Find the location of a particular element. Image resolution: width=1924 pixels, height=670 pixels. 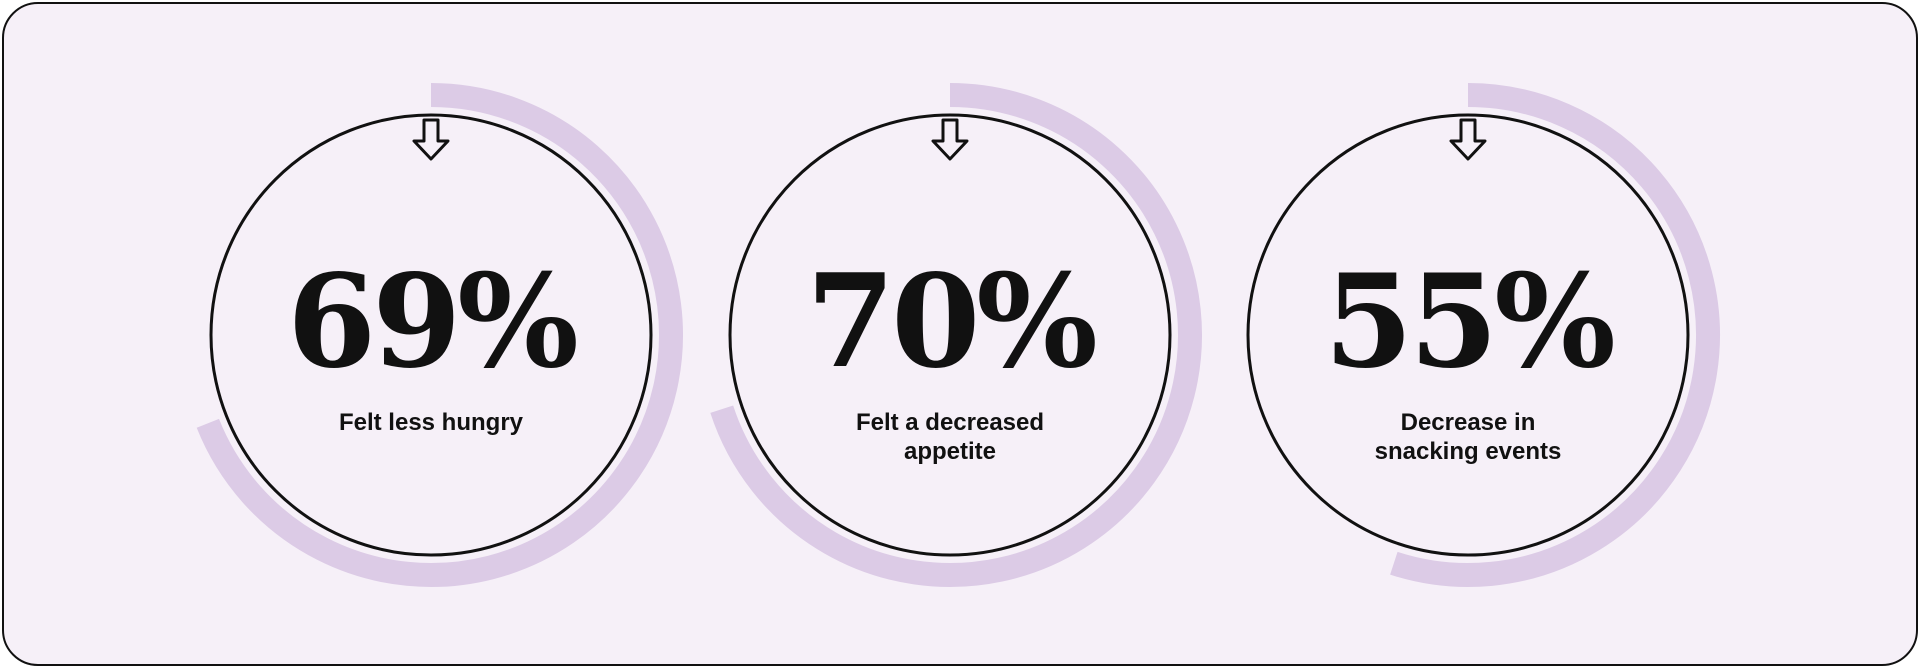

stat-value: 69% is located at coordinates (433, 322).